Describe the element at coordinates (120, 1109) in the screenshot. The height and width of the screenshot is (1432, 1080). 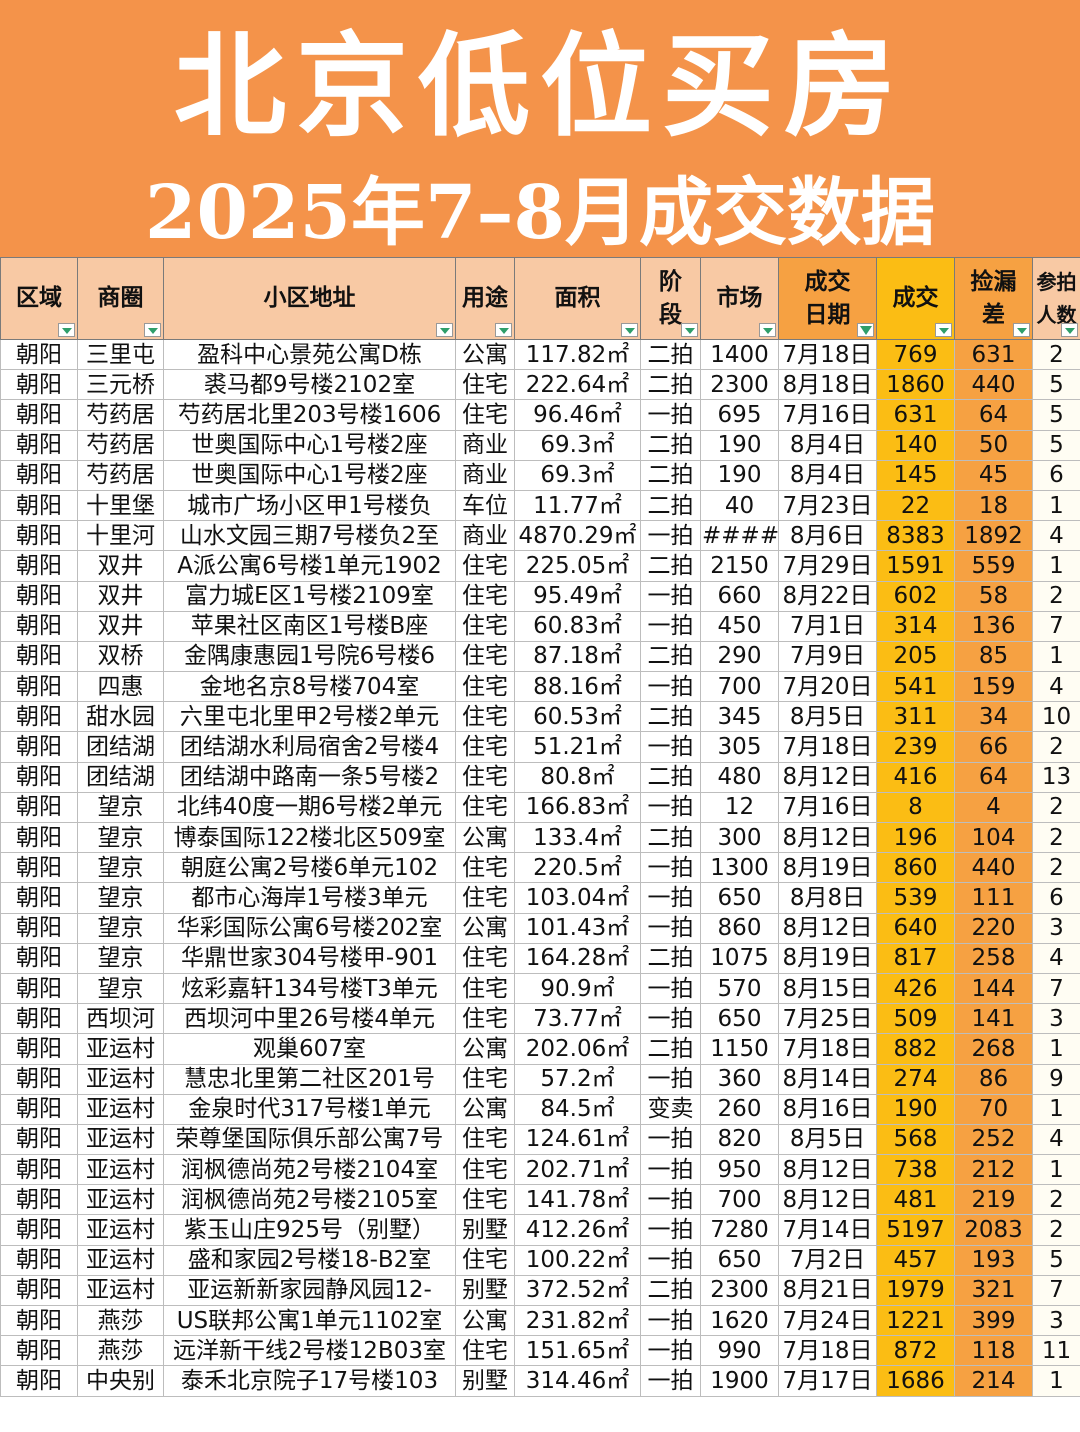
I see `cell-district: 亚运村` at that location.